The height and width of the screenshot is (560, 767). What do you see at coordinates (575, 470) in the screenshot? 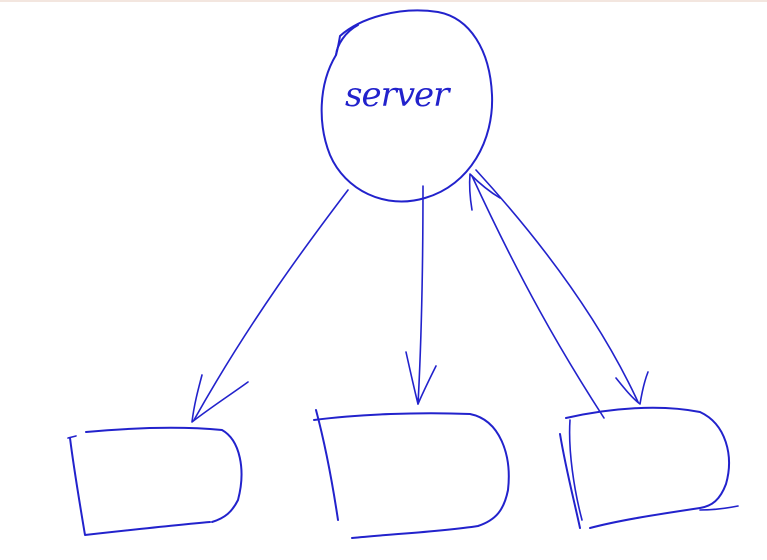
I see `right-box-left-side-extra` at bounding box center [575, 470].